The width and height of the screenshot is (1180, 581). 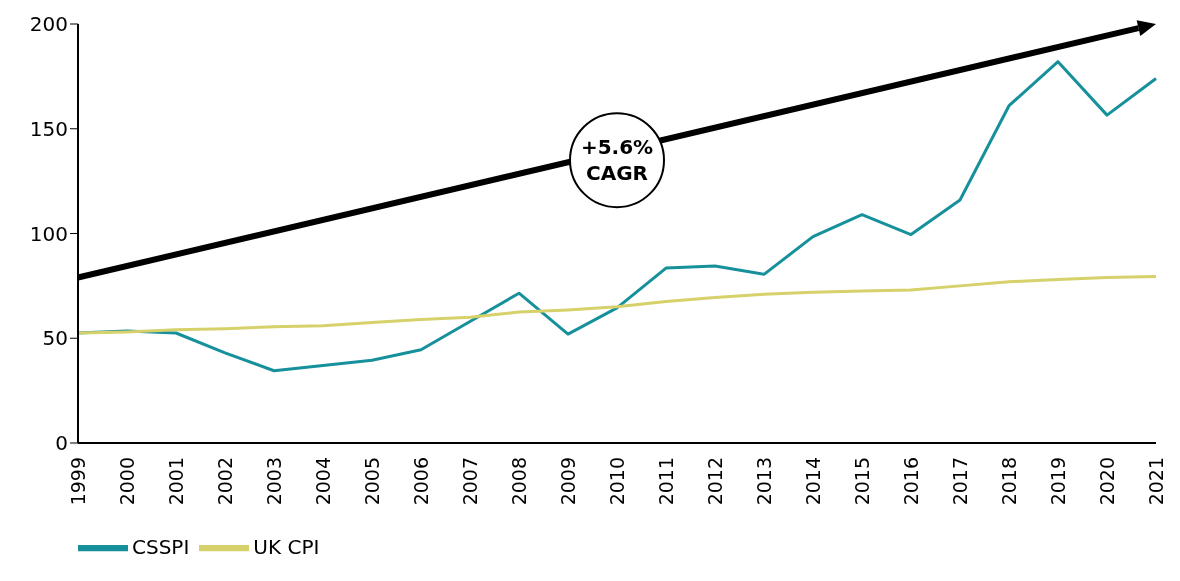 What do you see at coordinates (666, 481) in the screenshot?
I see `x-tick-label: 2011` at bounding box center [666, 481].